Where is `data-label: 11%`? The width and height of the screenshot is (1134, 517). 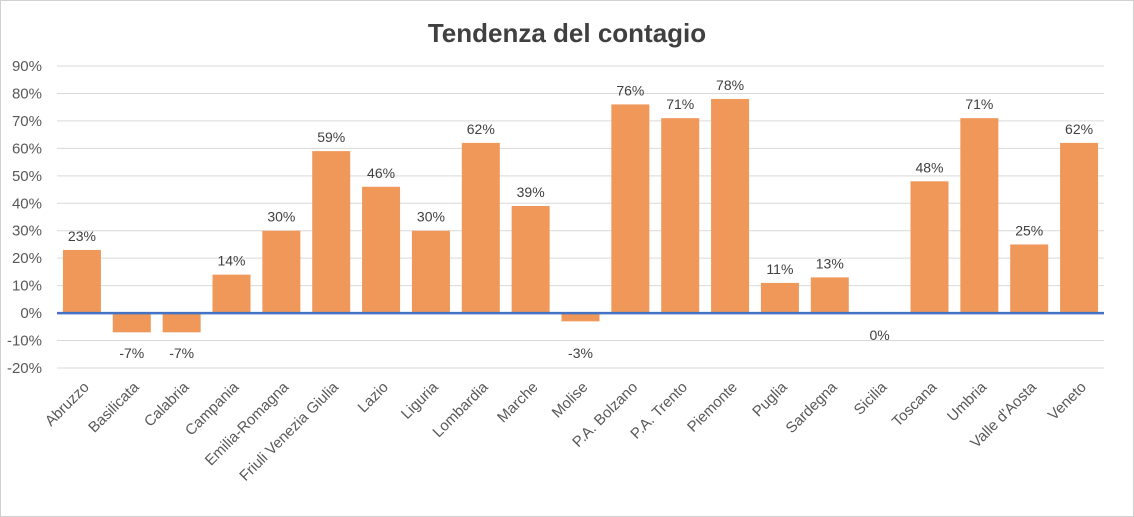
data-label: 11% is located at coordinates (779, 269).